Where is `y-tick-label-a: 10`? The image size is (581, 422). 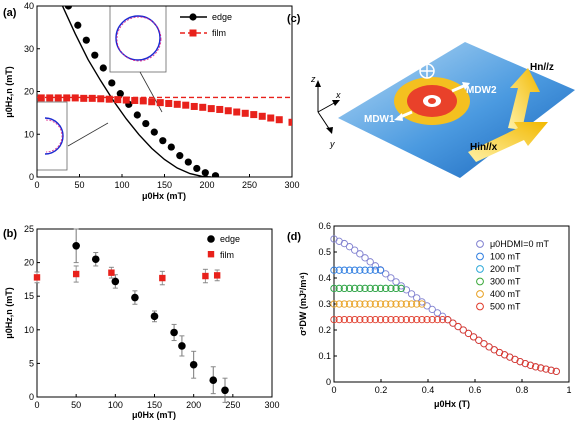 y-tick-label-a: 10 is located at coordinates (29, 134).